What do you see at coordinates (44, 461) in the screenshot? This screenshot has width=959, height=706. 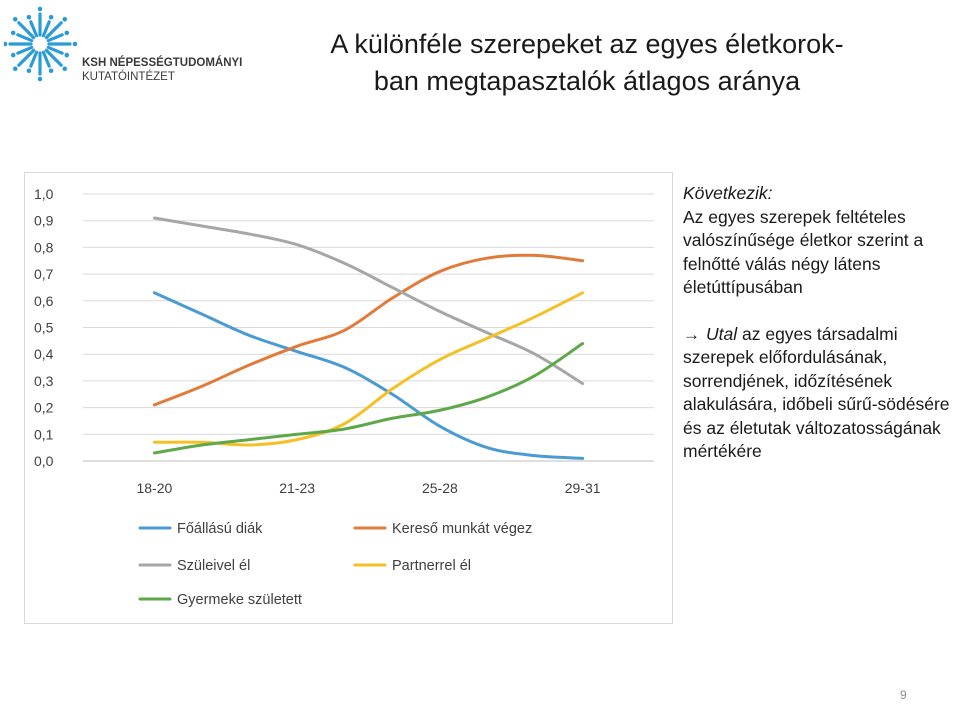 I see `y-tick-label: 0,0` at bounding box center [44, 461].